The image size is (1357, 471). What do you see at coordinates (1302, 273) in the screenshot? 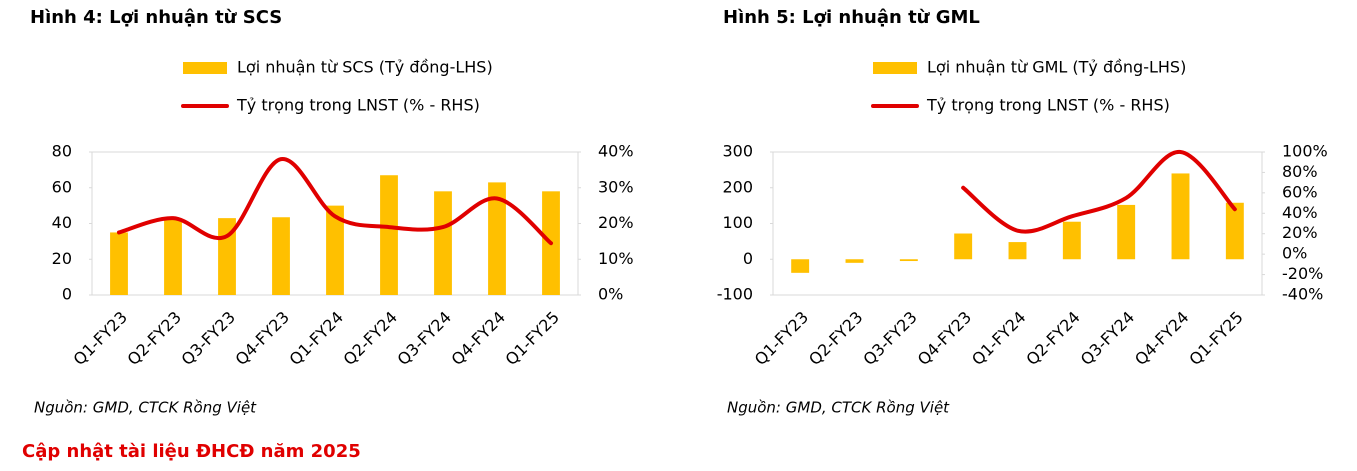
I see `y2-tick-label: -20%` at bounding box center [1302, 273].